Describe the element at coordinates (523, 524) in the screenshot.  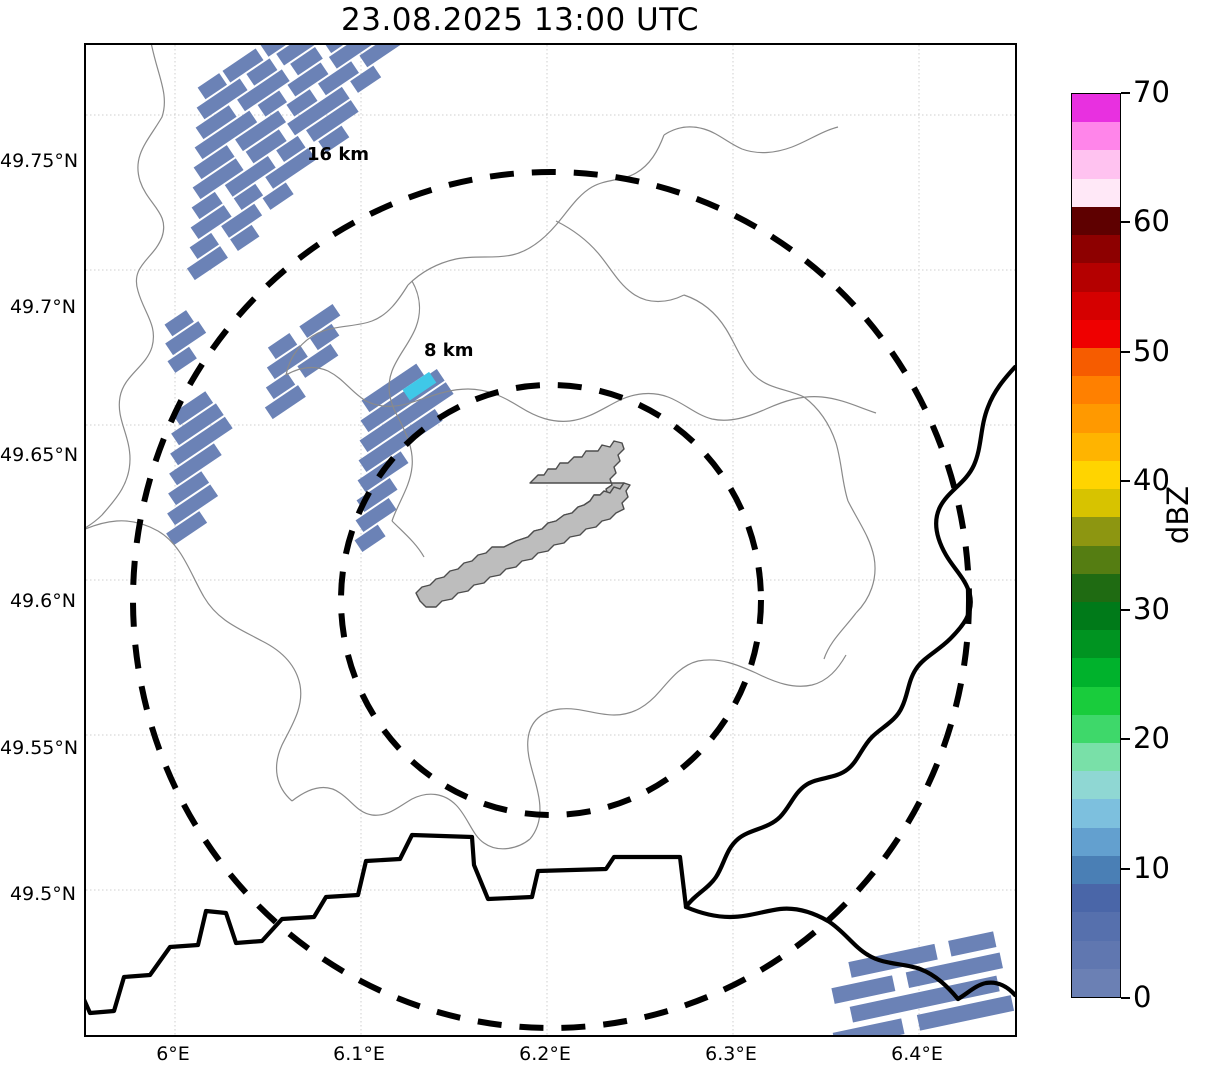
I see `water-body-polygon` at that location.